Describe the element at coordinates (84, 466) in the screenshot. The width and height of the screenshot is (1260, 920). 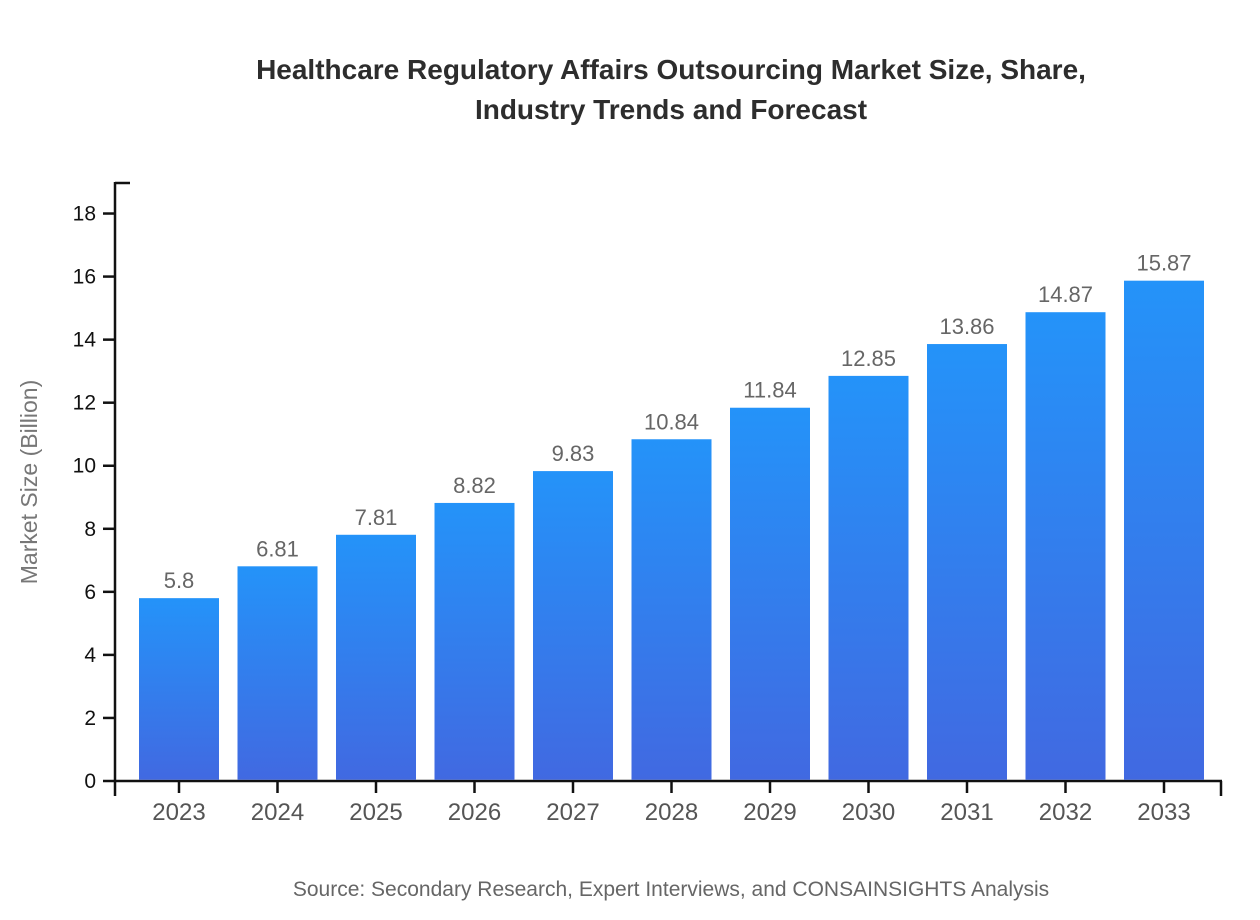
I see `y-tick-label: 10` at that location.